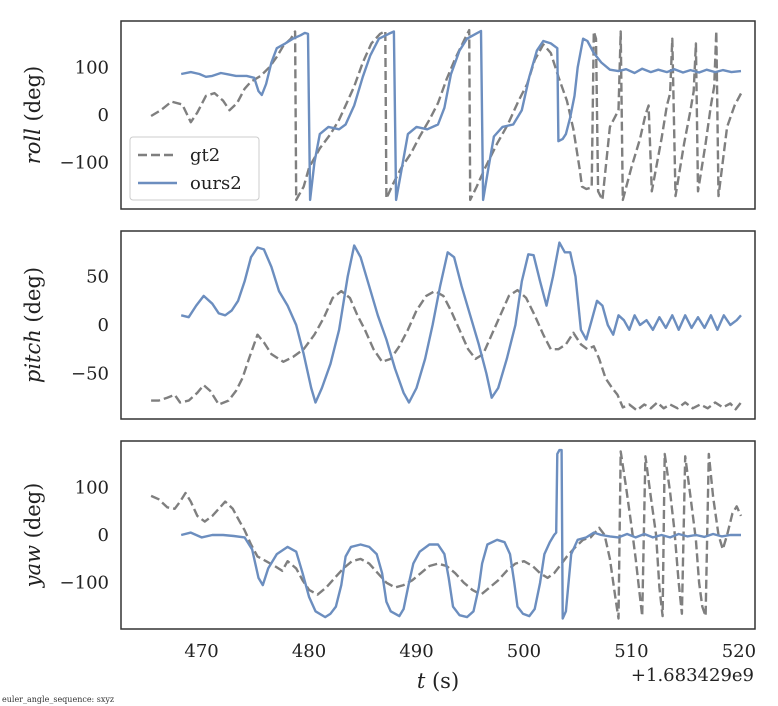 This screenshot has width=778, height=706. What do you see at coordinates (90, 326) in the screenshot?
I see `pitch-y-tick-labels: 50 0 −50` at bounding box center [90, 326].